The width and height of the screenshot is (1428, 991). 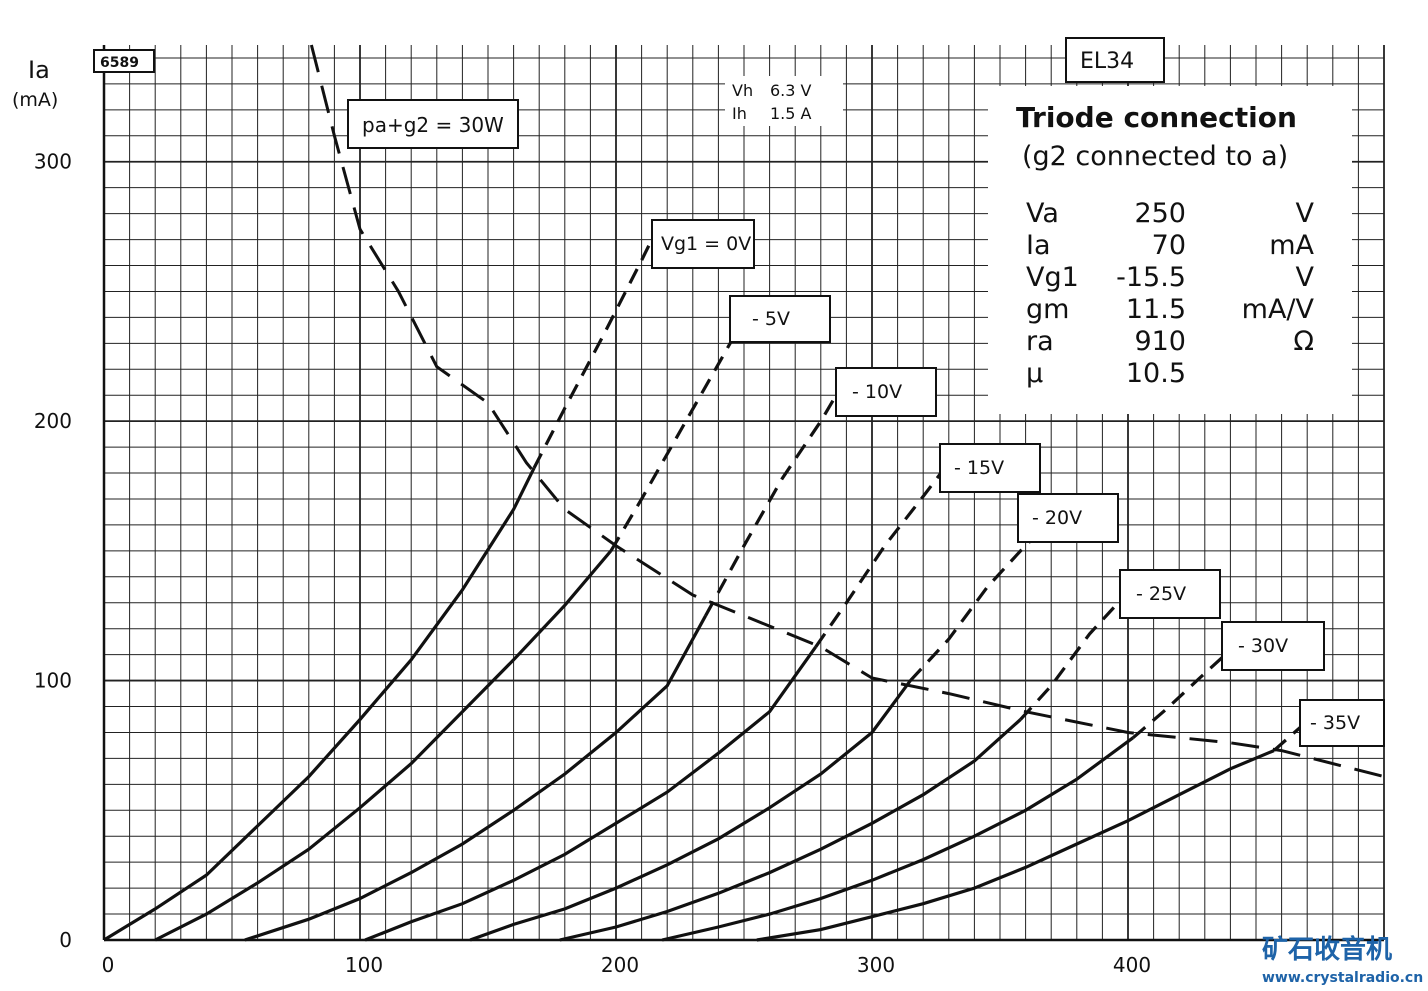 I want to click on info-value: 11.5, so click(x=1156, y=309).